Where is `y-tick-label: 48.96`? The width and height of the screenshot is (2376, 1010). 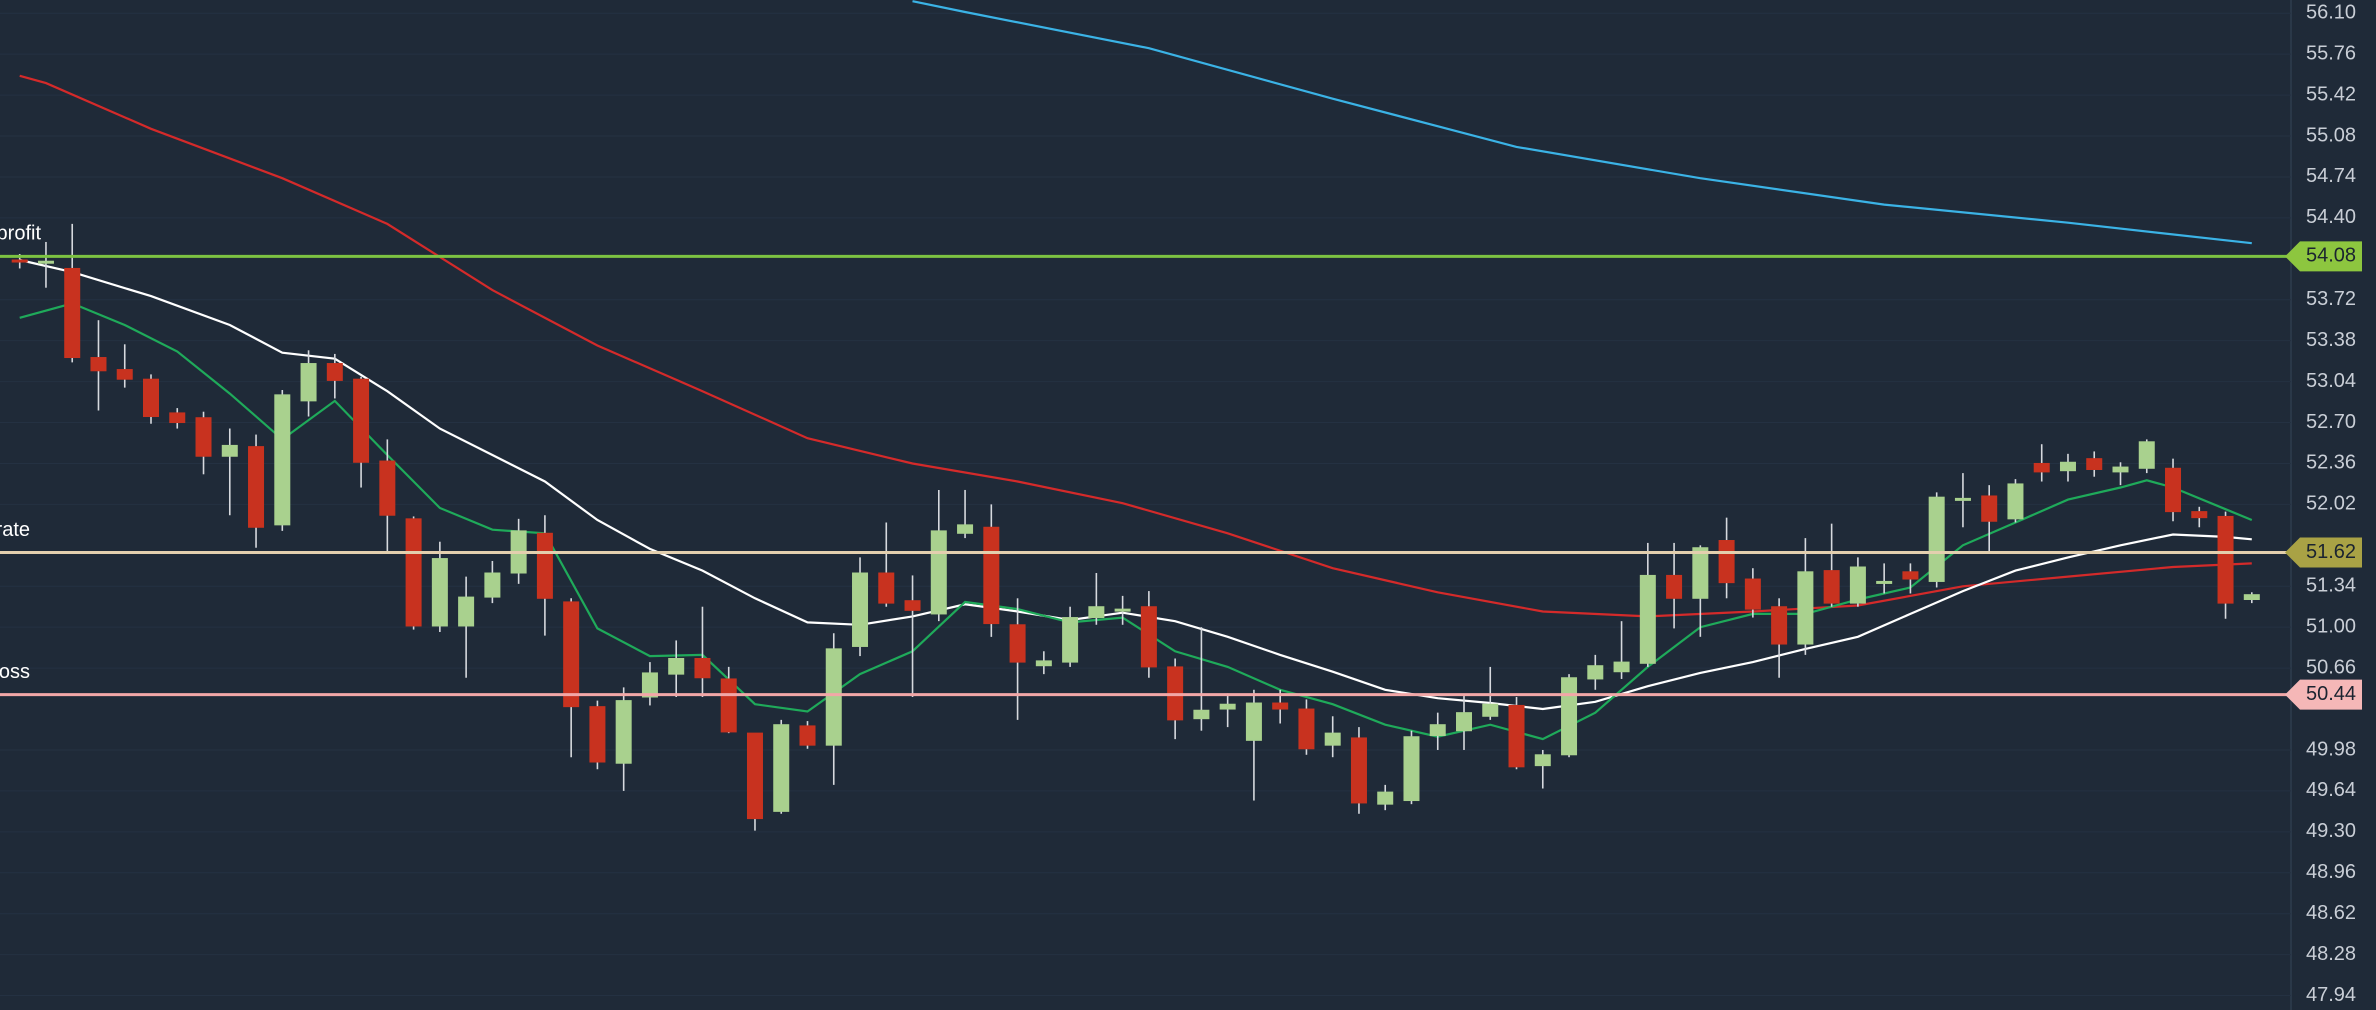 y-tick-label: 48.96 is located at coordinates (2331, 872).